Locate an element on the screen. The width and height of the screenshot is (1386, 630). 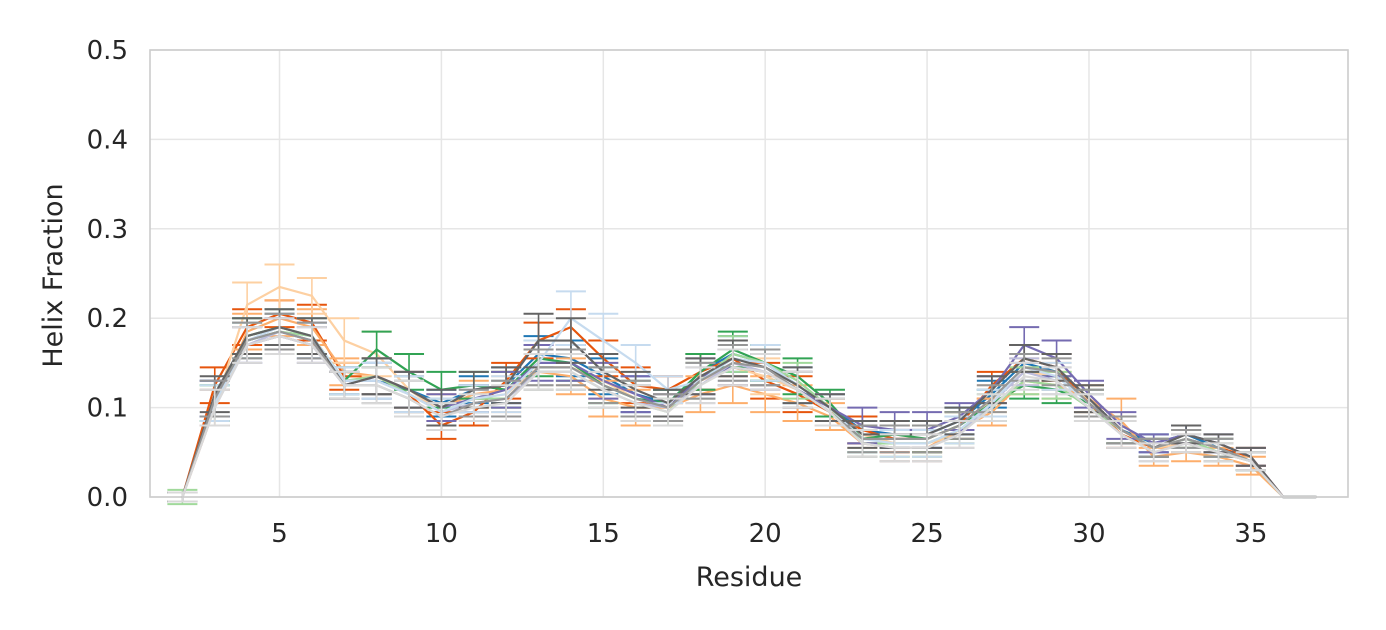
x-tick-label: 35 is located at coordinates (1250, 534).